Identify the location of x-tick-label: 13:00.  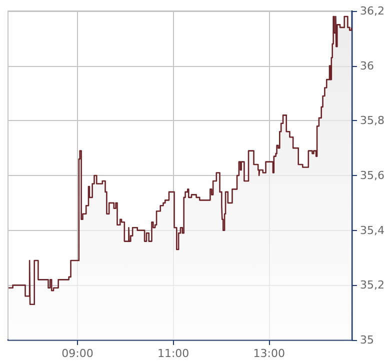
(269, 353).